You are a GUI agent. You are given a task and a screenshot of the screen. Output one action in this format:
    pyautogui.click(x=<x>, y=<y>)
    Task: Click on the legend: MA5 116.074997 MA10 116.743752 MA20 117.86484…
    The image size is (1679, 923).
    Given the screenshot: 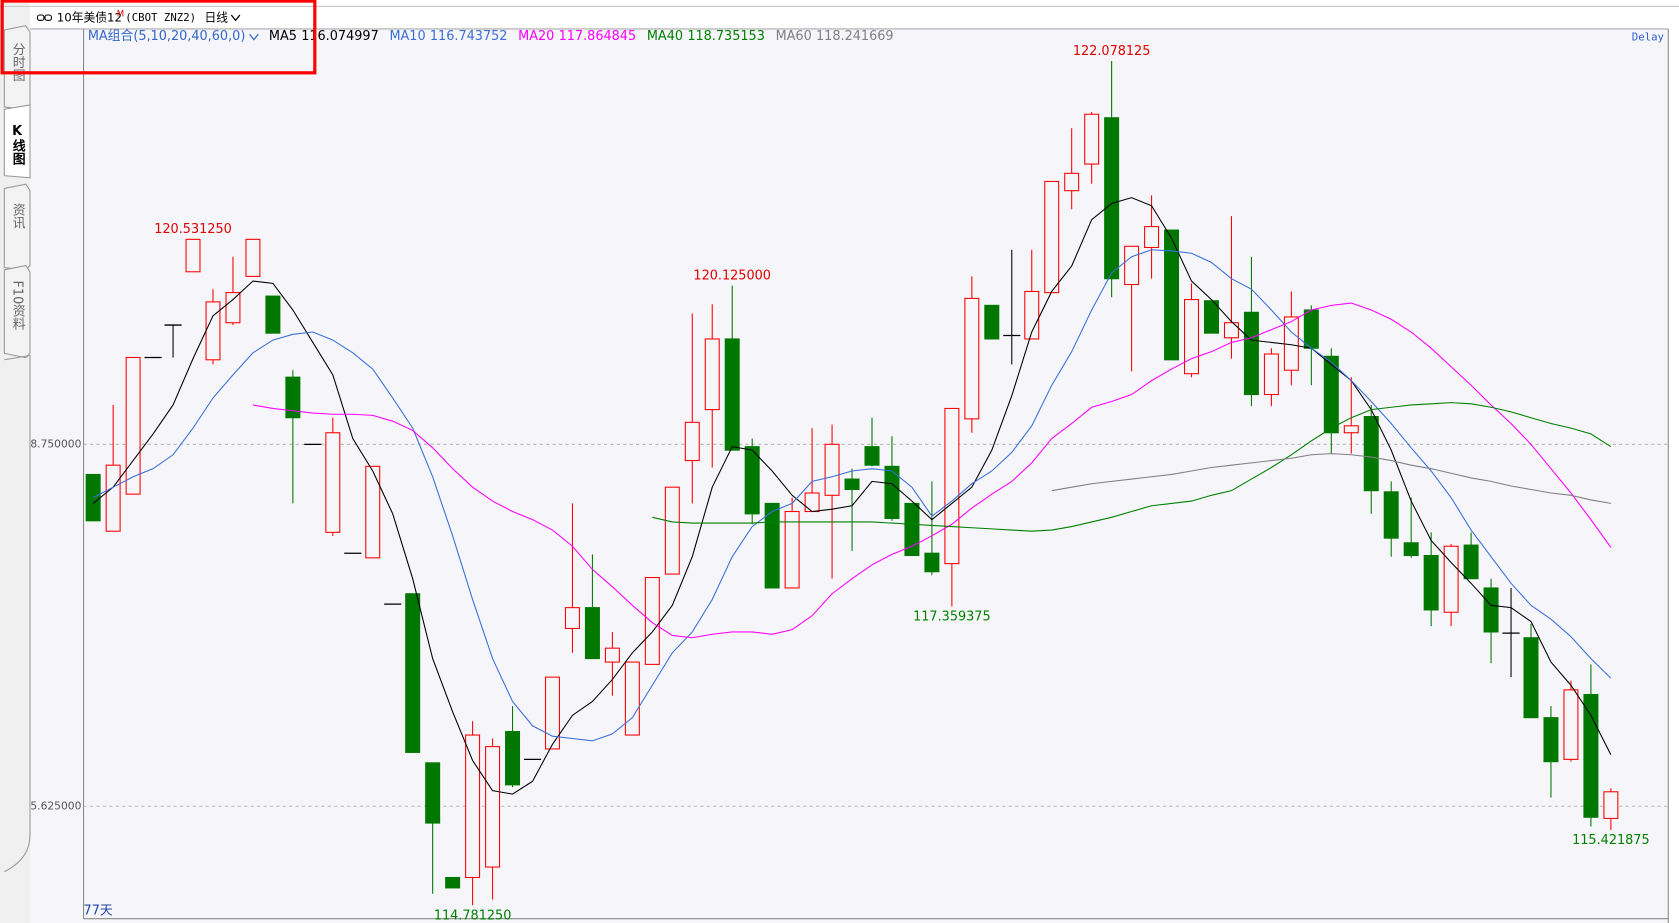 What is the action you would take?
    pyautogui.click(x=581, y=36)
    